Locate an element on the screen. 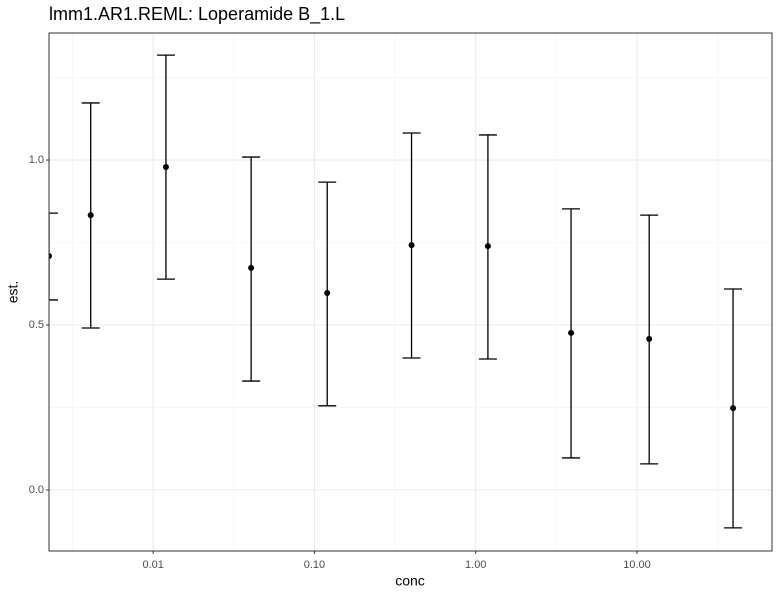 The image size is (781, 597). y-tick-label: 1.0 is located at coordinates (36, 160).